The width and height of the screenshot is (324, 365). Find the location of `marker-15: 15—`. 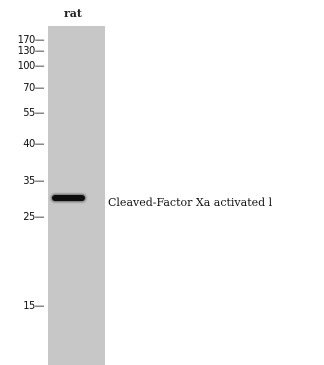

marker-15: 15— is located at coordinates (33, 305).